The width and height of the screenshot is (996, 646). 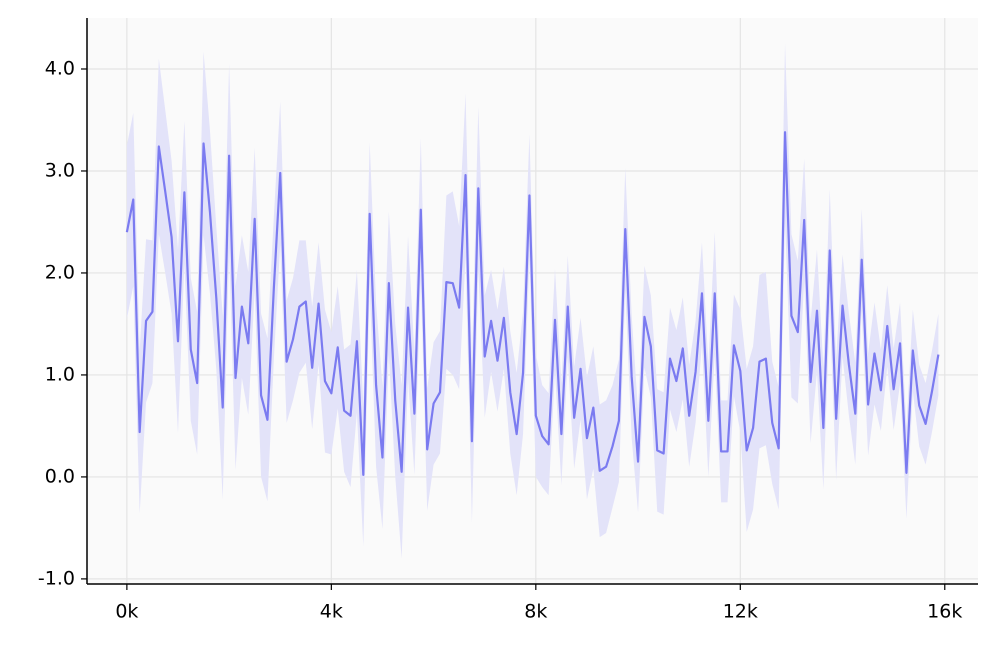 I want to click on x-tick-label: 4k, so click(x=331, y=612).